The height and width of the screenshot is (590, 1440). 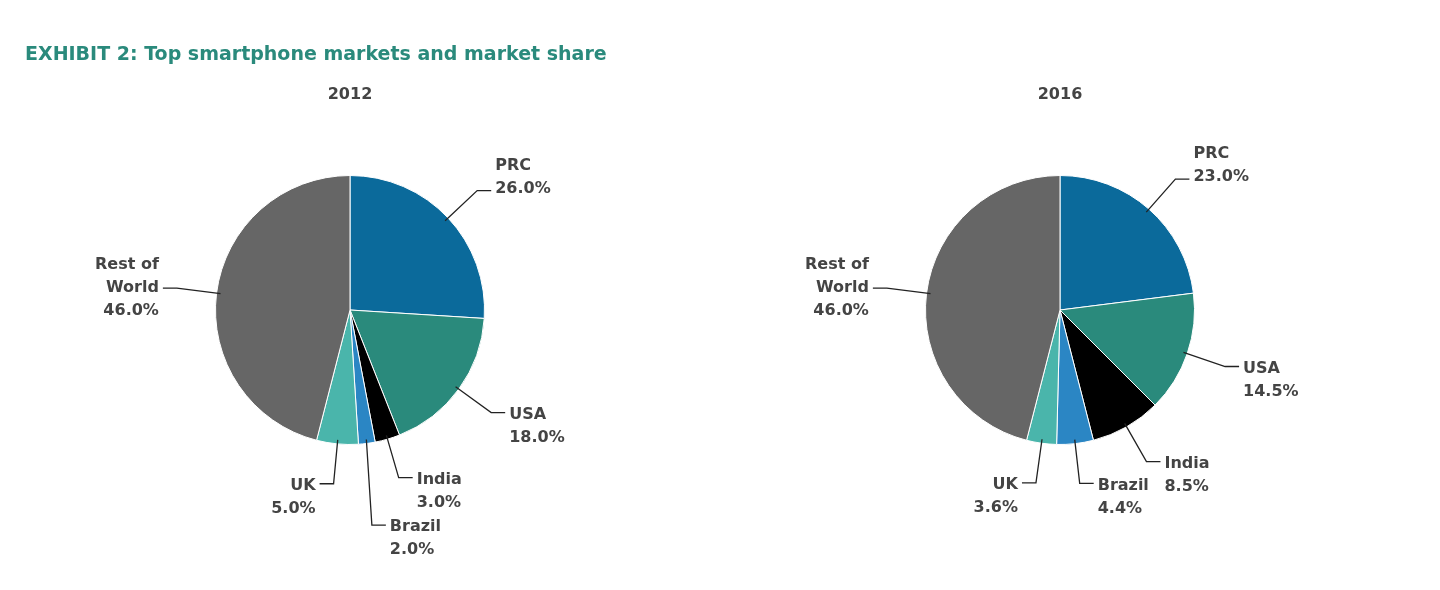 I want to click on data-label: 8.5%, so click(x=1186, y=485).